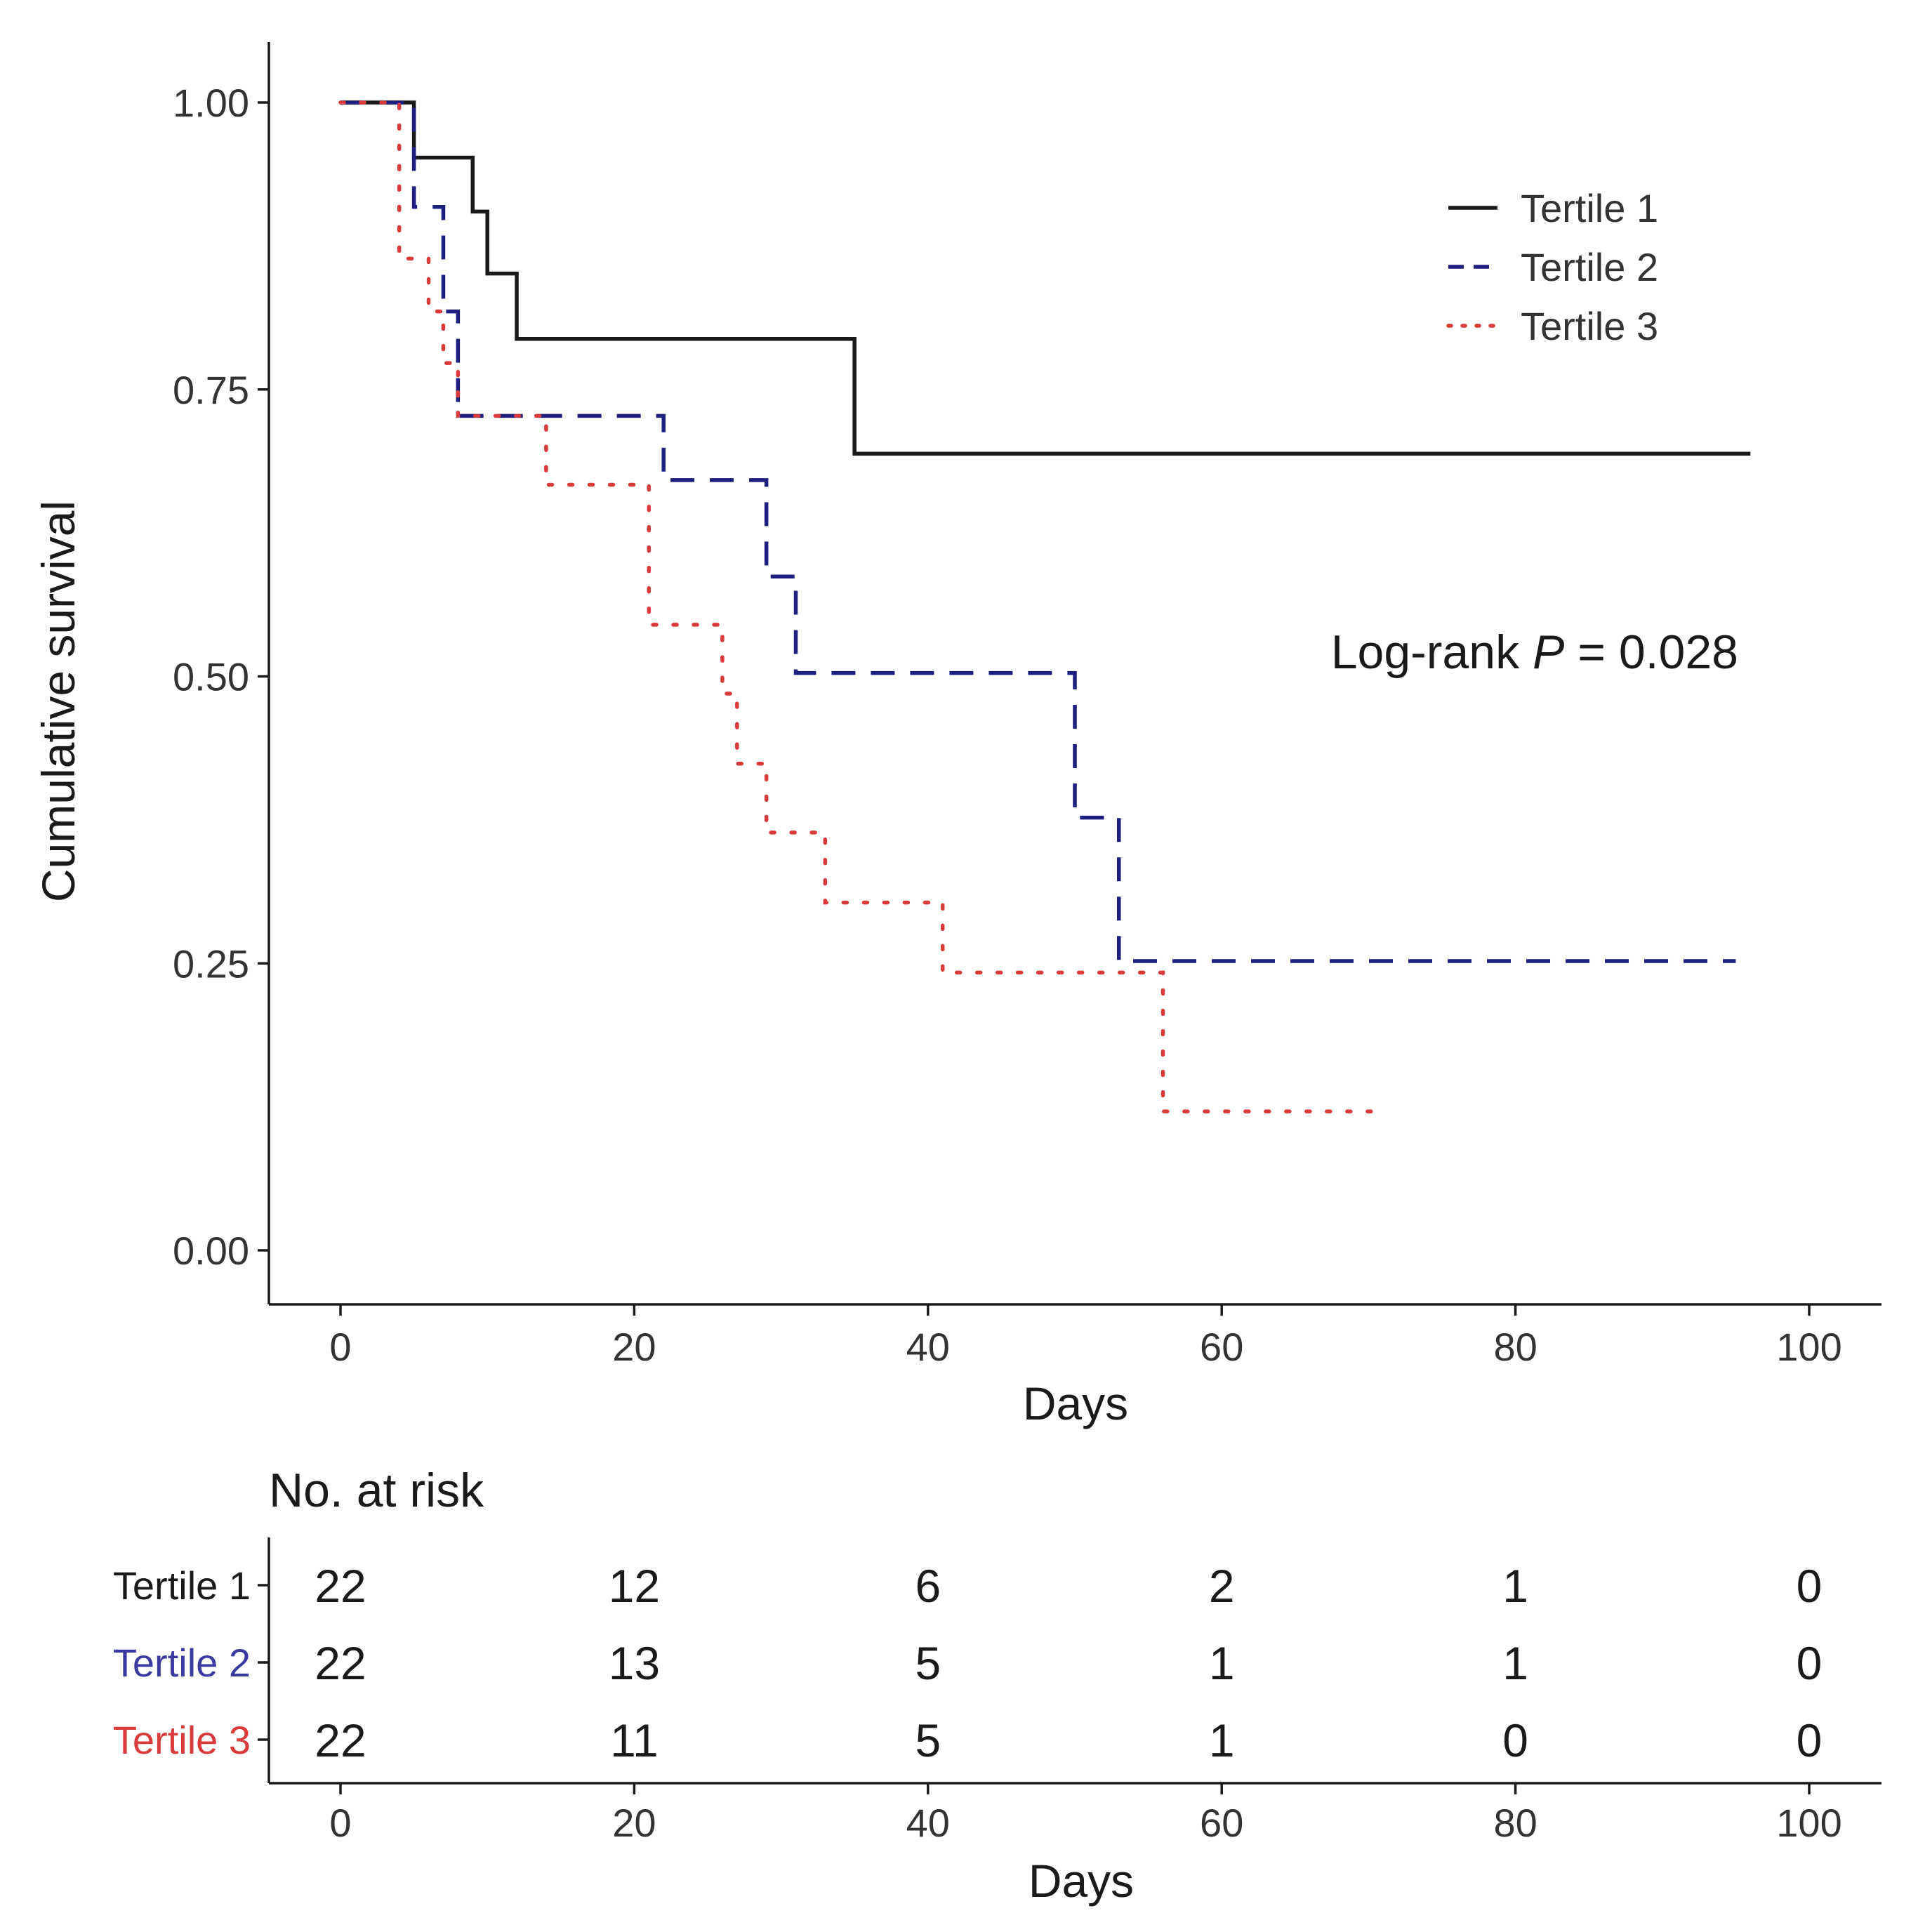  What do you see at coordinates (340, 1823) in the screenshot?
I see `risk-x-tick-label: 0` at bounding box center [340, 1823].